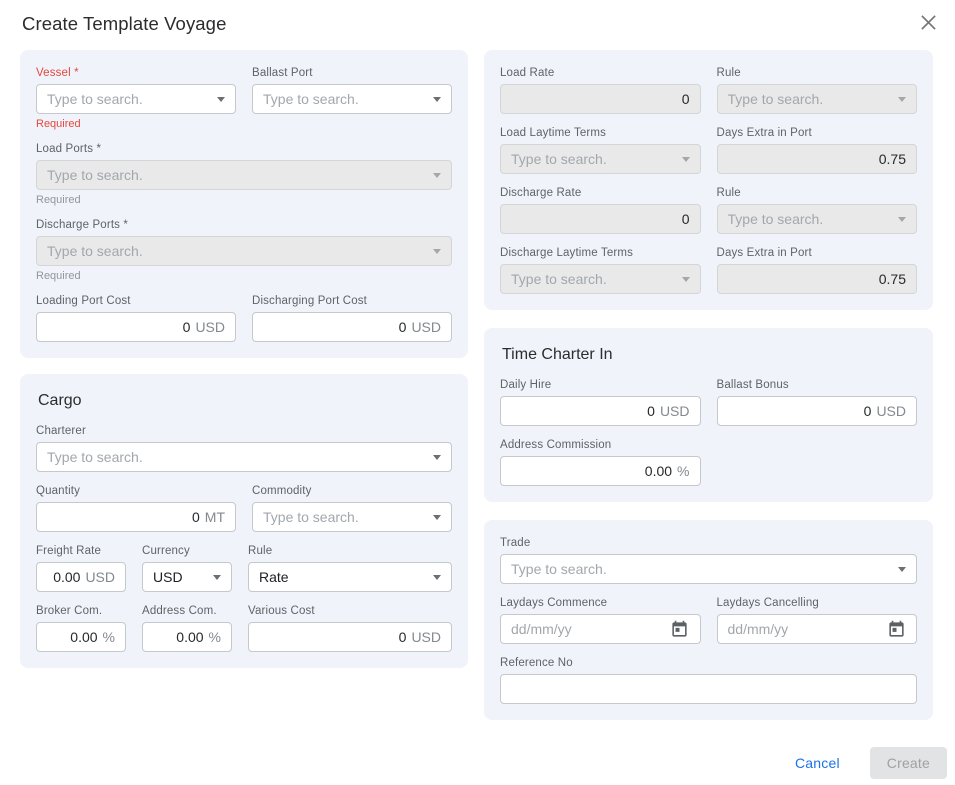 Image resolution: width=955 pixels, height=785 pixels. Describe the element at coordinates (244, 457) in the screenshot. I see `charterer-select: Type to search.` at that location.